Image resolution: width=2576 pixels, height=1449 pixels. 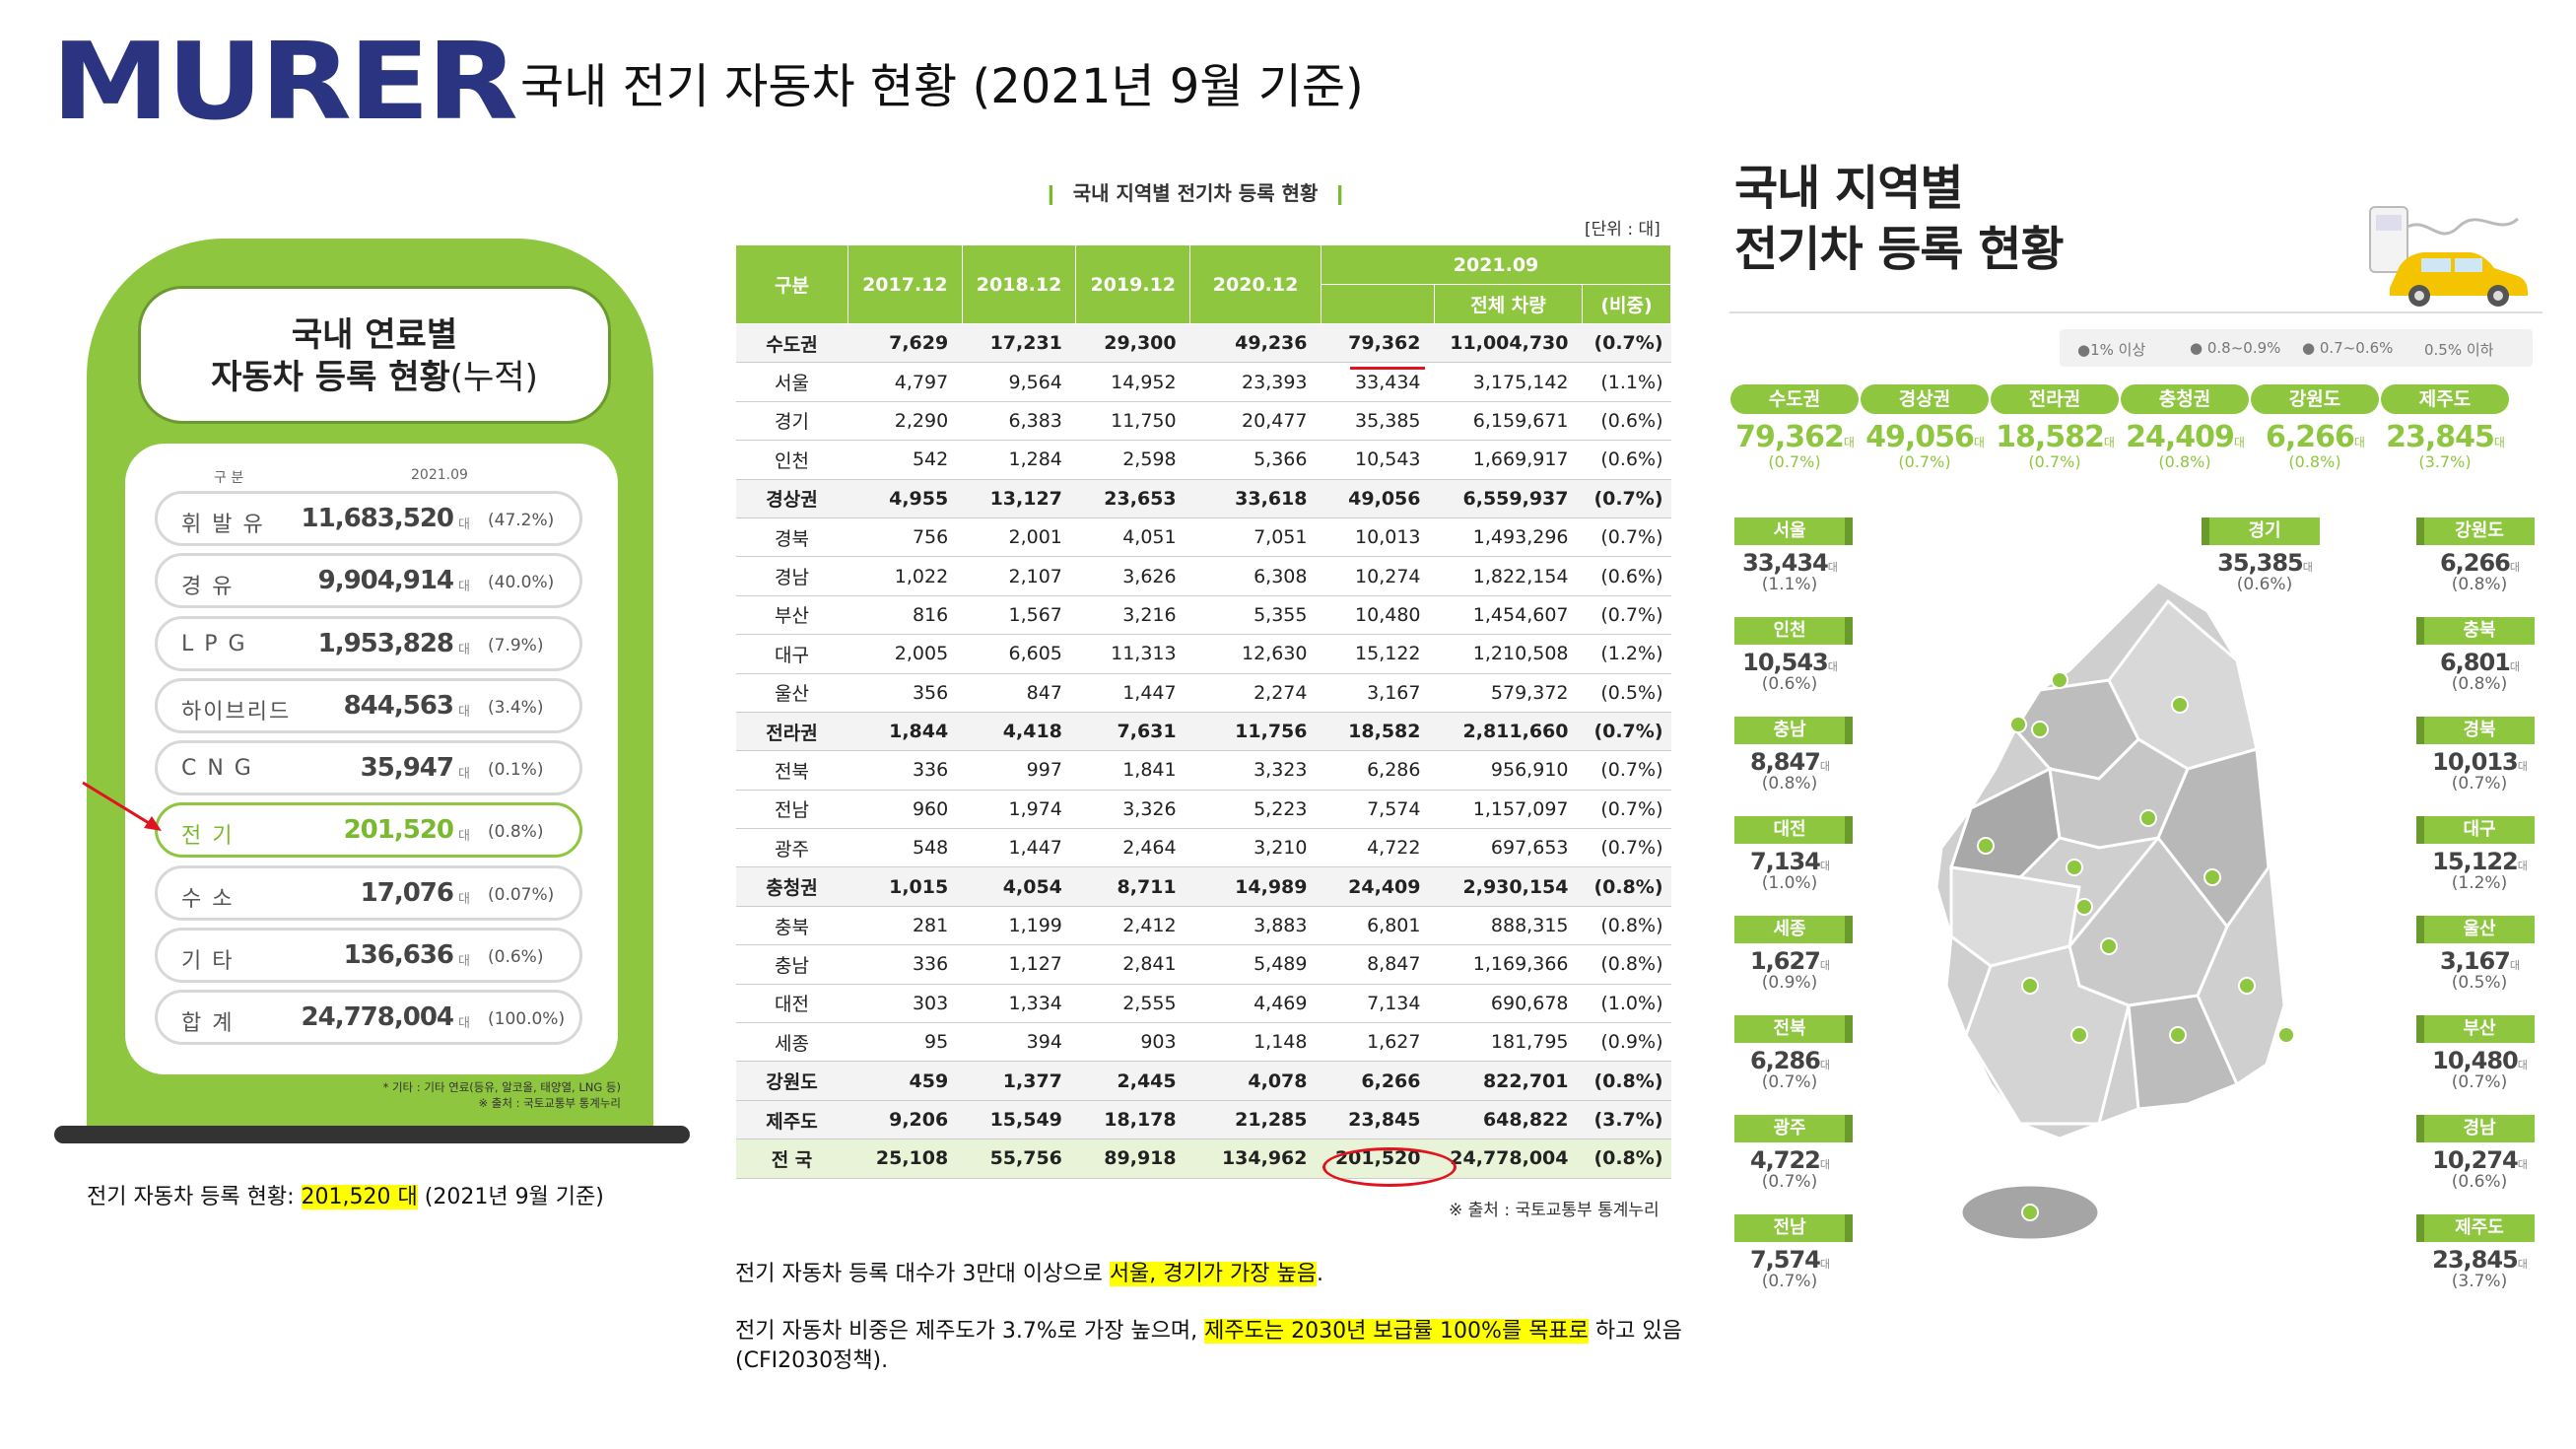 What do you see at coordinates (398, 831) in the screenshot?
I see `fuel-value: 201,520` at bounding box center [398, 831].